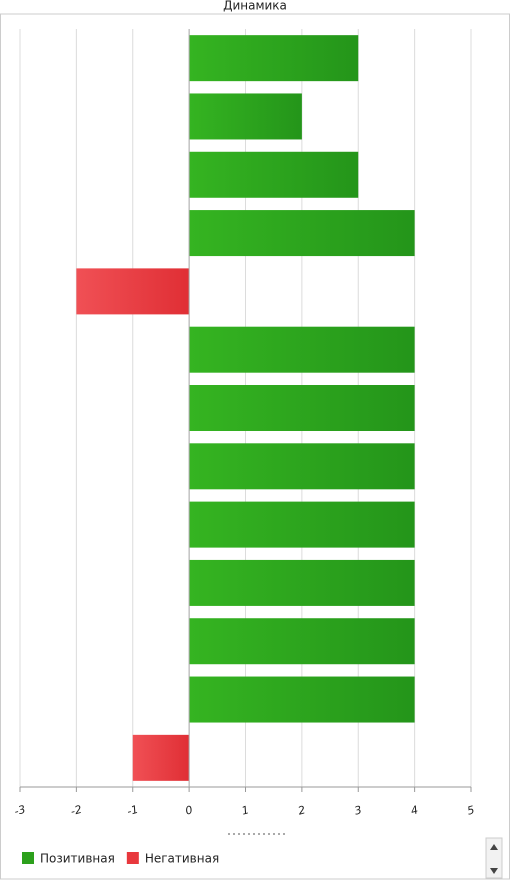  Describe the element at coordinates (20, 810) in the screenshot. I see `x-tick-label: -3` at that location.